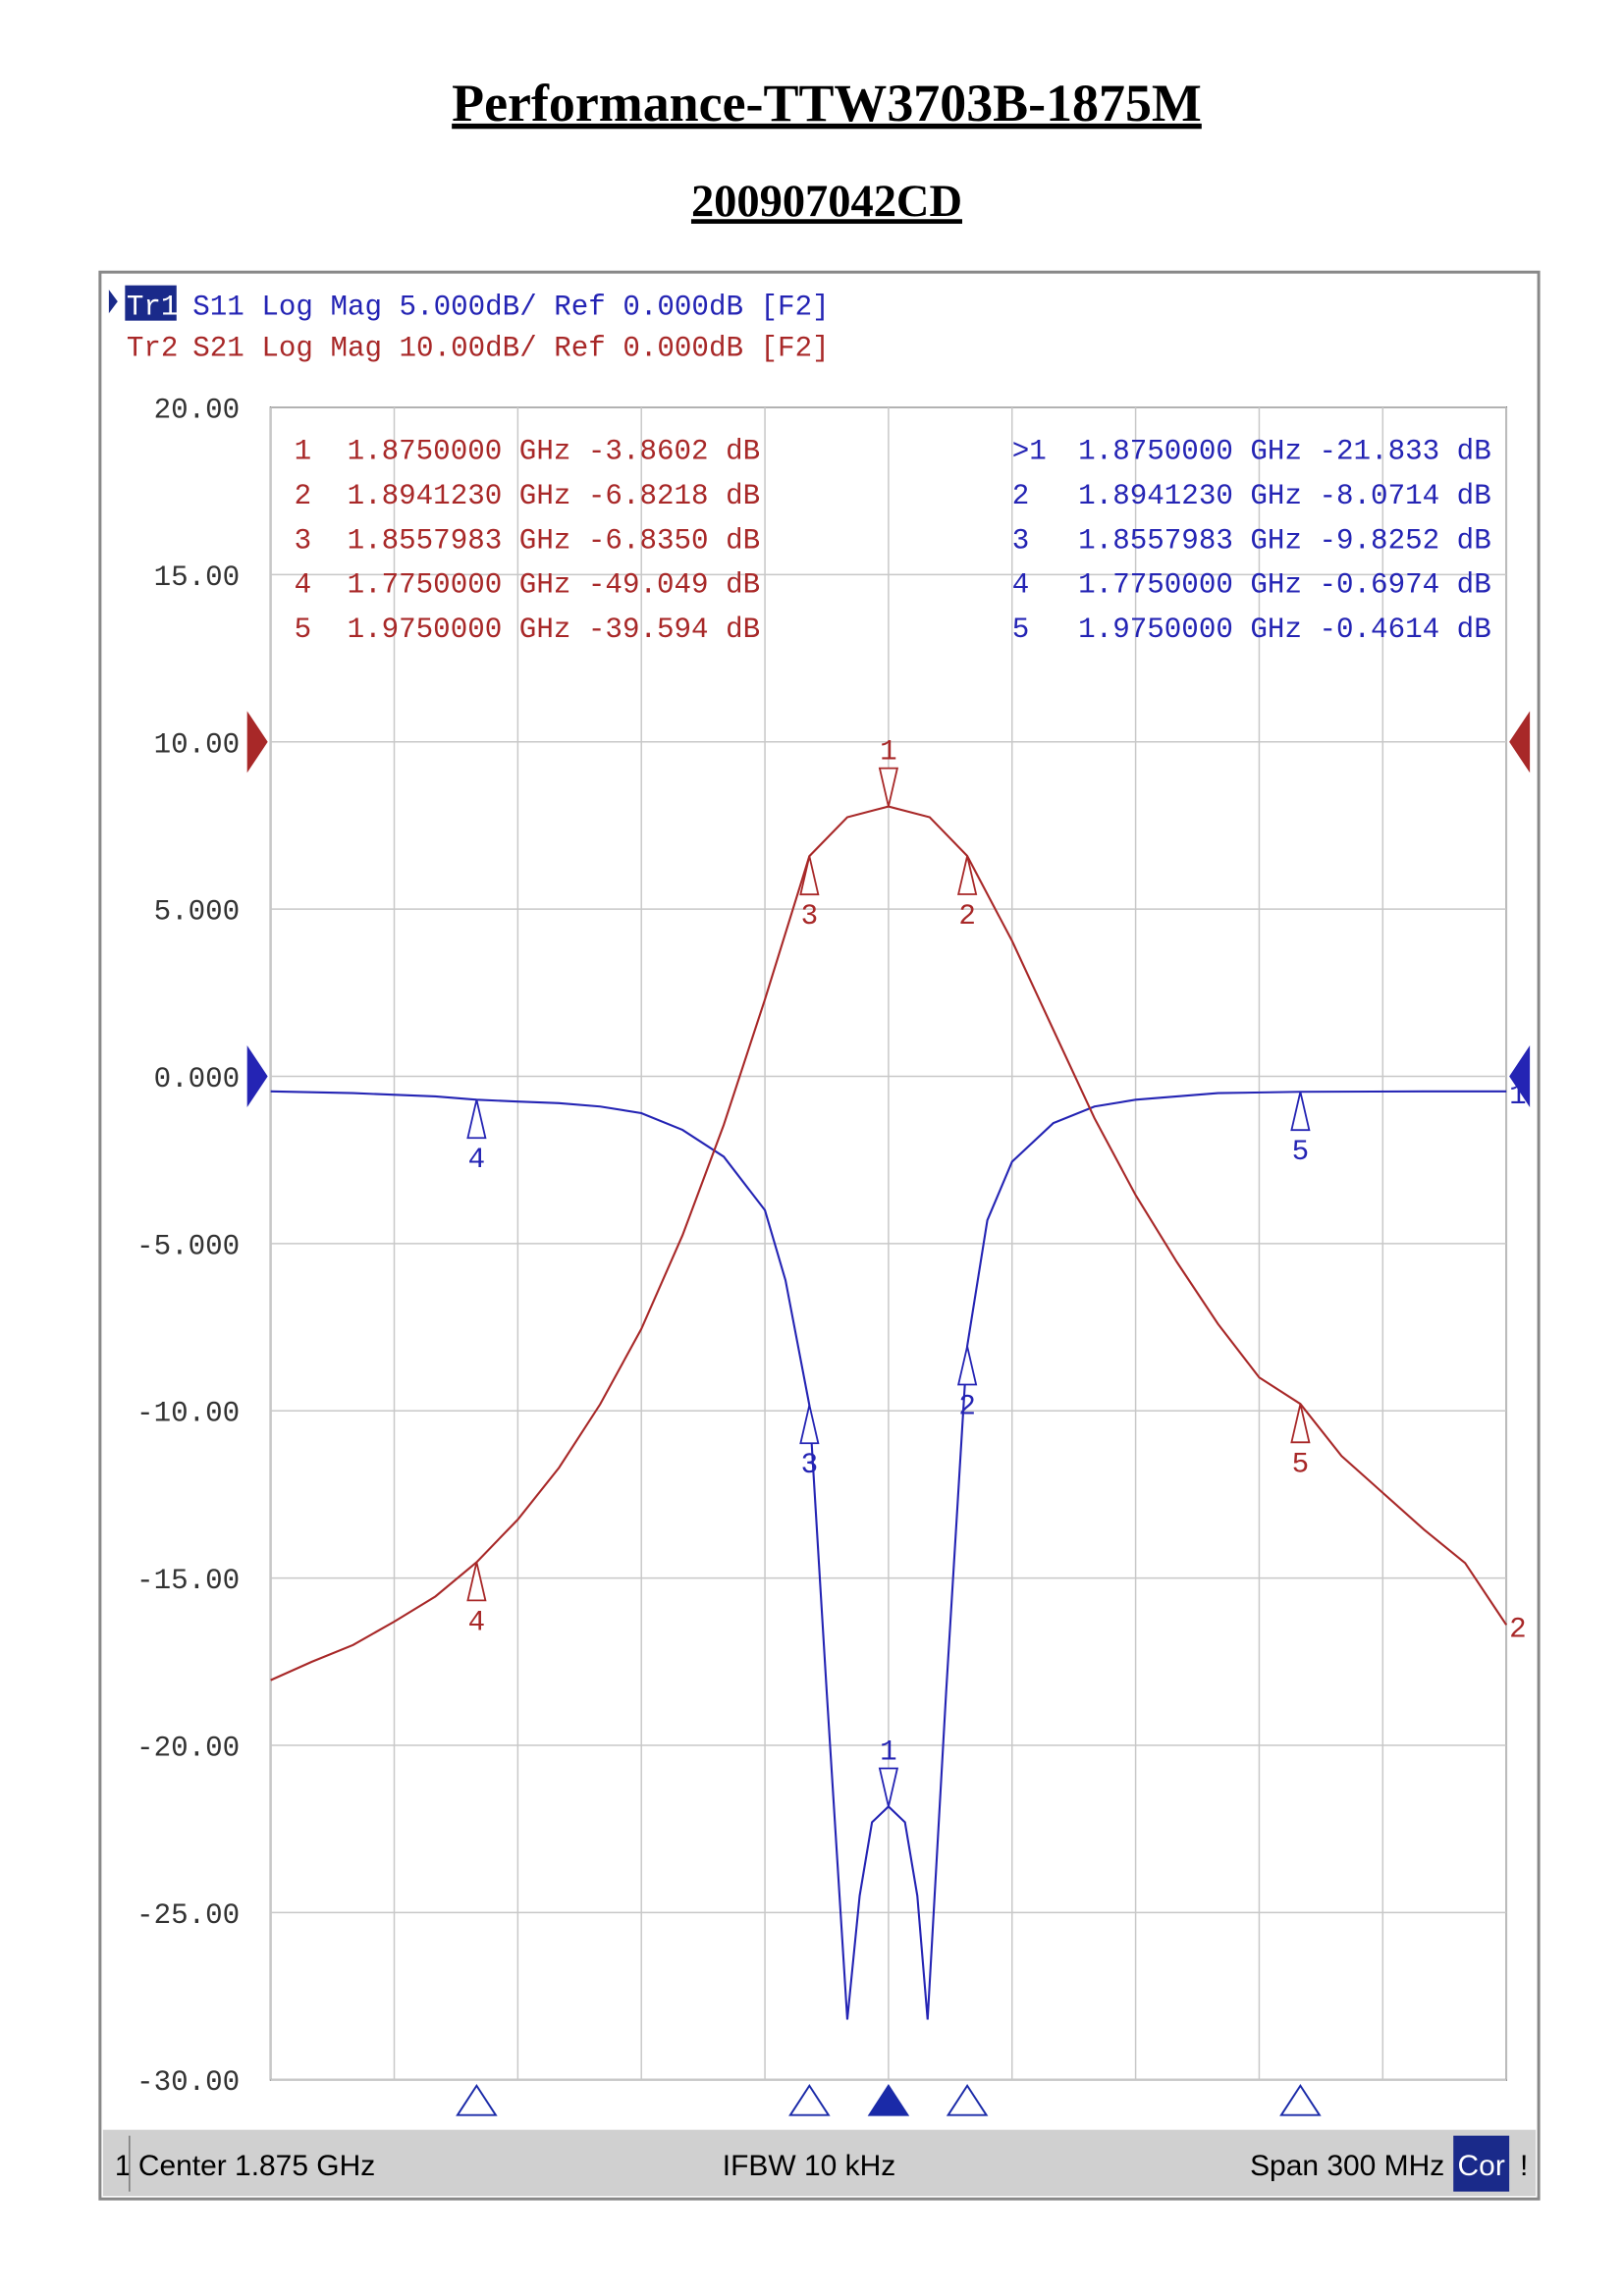 Image resolution: width=1624 pixels, height=2296 pixels. I want to click on marker-table-value: 1.8750000 GHz -21.833 dB, so click(1284, 451).